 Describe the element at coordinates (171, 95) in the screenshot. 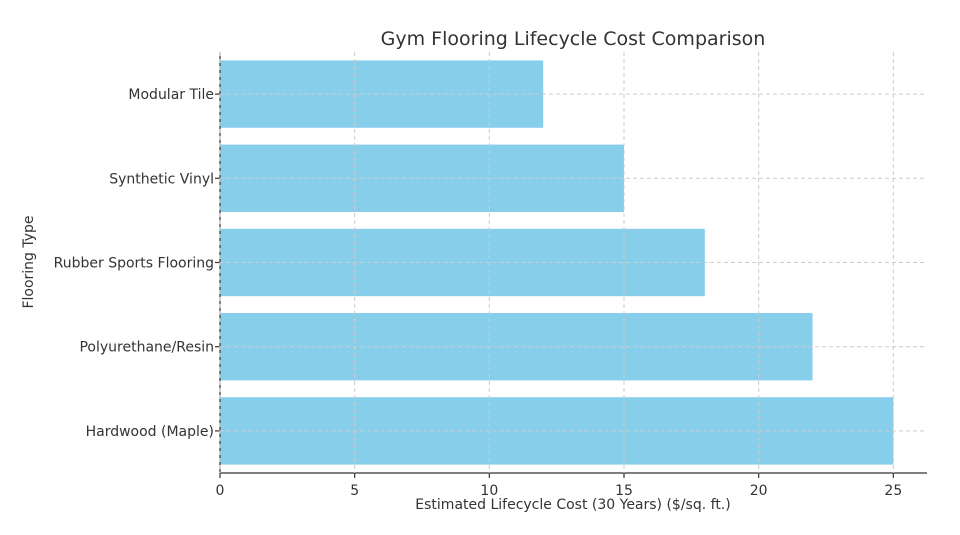

I see `y-tick-label: Modular Tile` at that location.